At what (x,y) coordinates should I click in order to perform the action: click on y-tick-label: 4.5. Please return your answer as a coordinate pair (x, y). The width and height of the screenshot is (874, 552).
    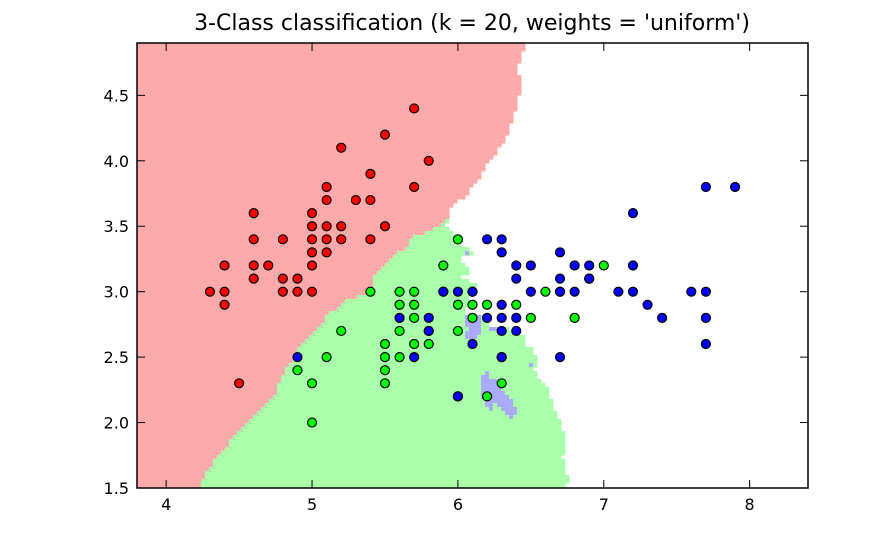
    Looking at the image, I should click on (116, 95).